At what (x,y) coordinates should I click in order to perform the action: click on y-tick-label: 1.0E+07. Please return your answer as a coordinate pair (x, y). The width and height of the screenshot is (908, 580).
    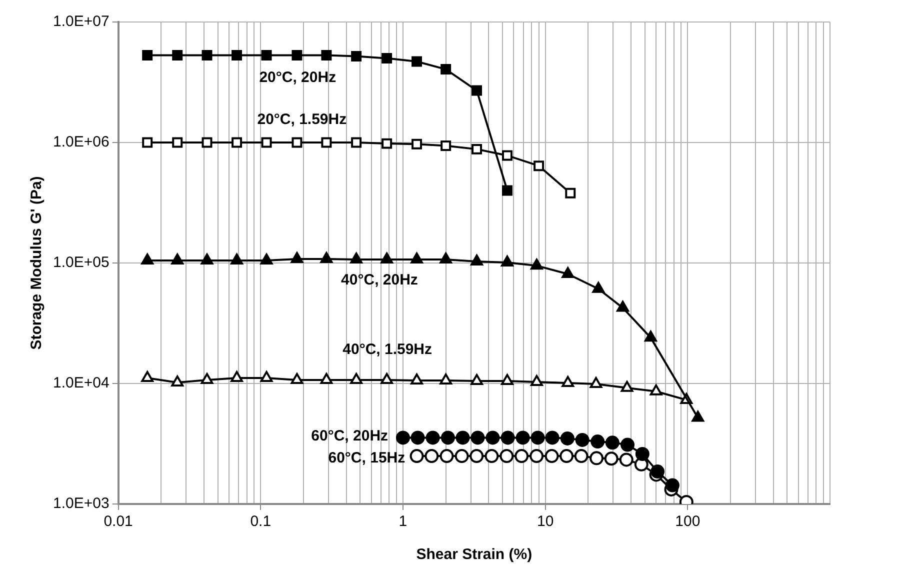
    Looking at the image, I should click on (81, 21).